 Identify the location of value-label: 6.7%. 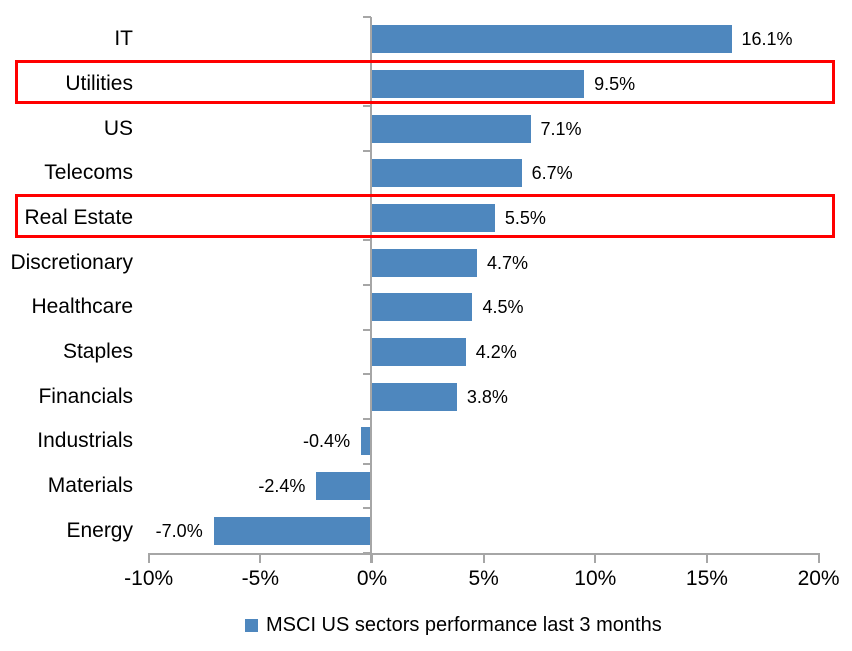
(552, 173).